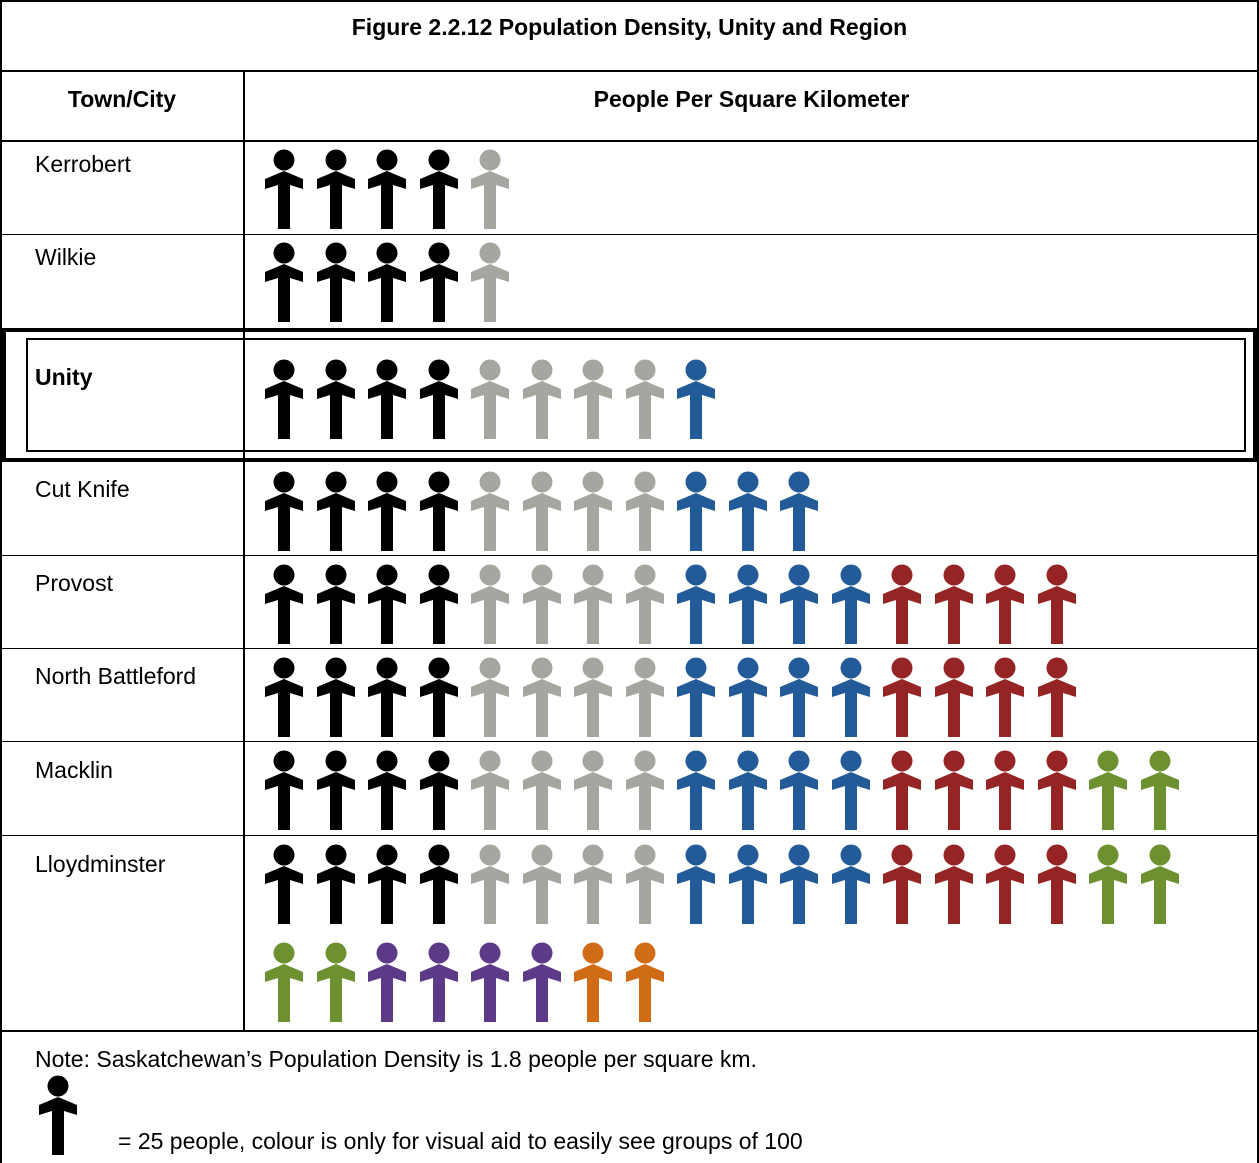 The image size is (1259, 1163). I want to click on row-label-unity: Unity, so click(64, 377).